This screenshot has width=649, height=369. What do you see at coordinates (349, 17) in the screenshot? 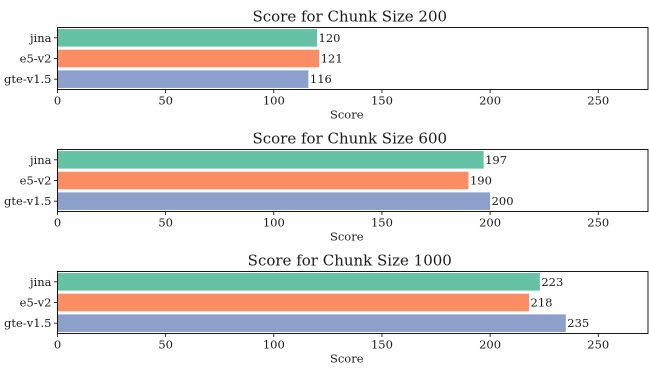
I see `chart-title: Score for Chunk Size 200` at bounding box center [349, 17].